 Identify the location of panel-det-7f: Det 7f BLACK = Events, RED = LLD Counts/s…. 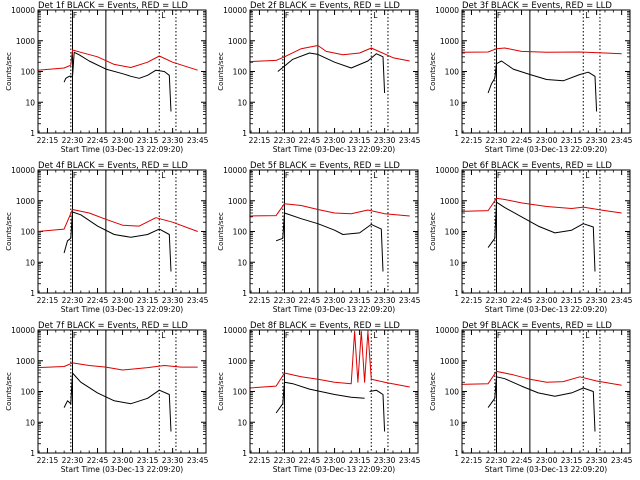
(107, 397).